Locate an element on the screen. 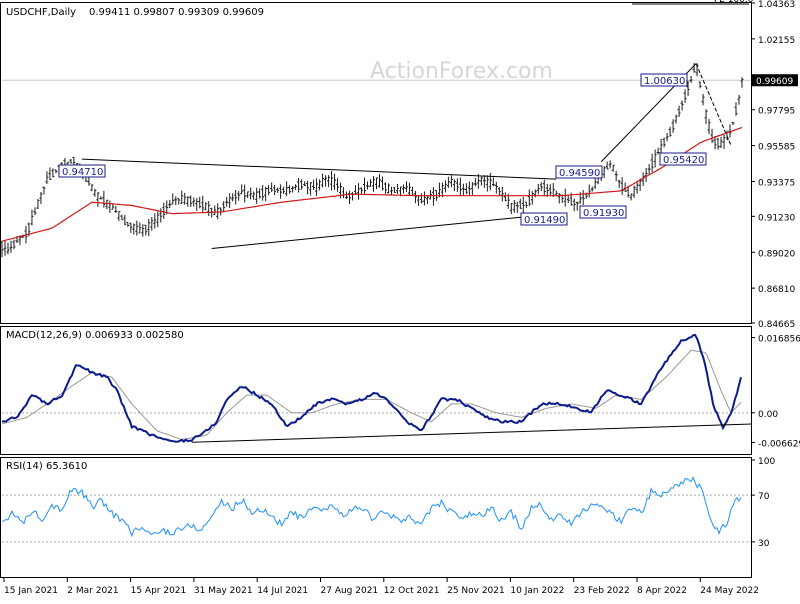 The height and width of the screenshot is (604, 800). date-tick-label: 27 Aug 2021 is located at coordinates (350, 591).